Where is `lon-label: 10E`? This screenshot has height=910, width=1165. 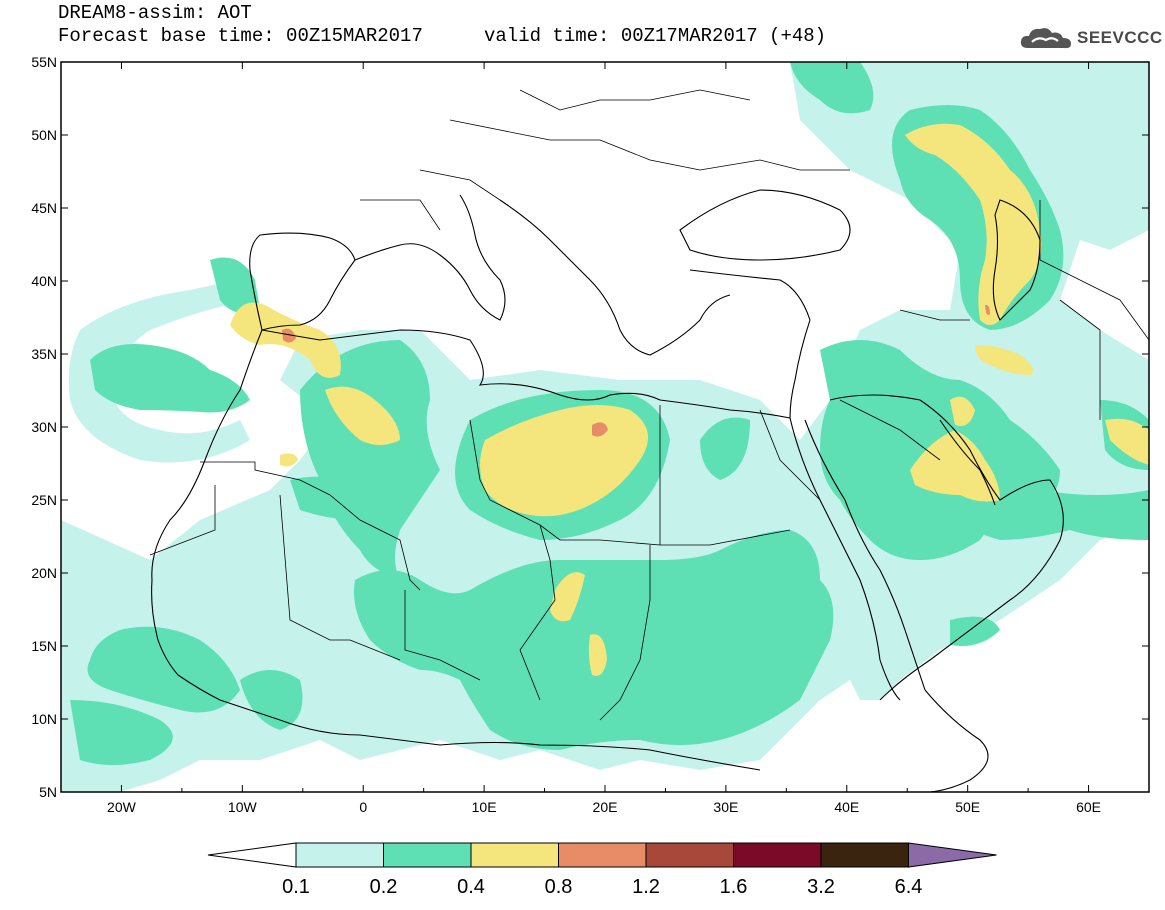
lon-label: 10E is located at coordinates (484, 807).